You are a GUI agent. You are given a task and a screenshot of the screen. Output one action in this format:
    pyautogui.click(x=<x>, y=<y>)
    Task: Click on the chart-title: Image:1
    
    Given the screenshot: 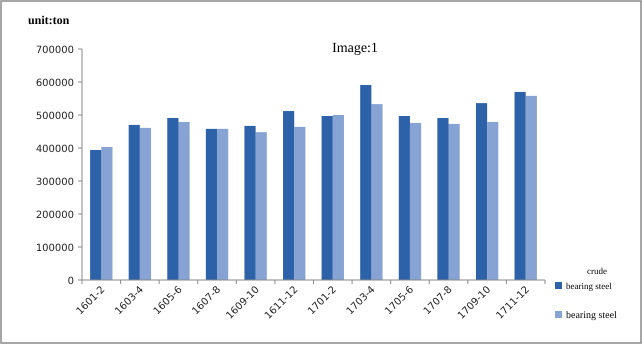 What is the action you would take?
    pyautogui.click(x=355, y=48)
    